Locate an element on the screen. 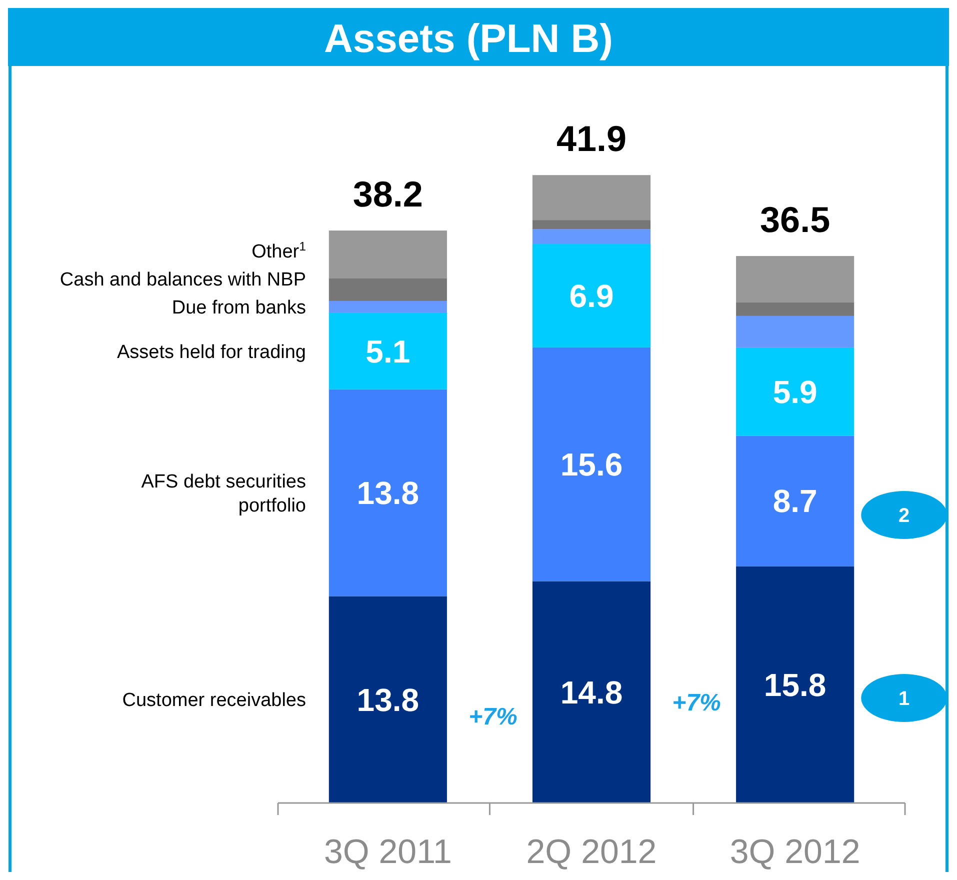 This screenshot has height=880, width=957. data-label: 5.1 is located at coordinates (388, 351).